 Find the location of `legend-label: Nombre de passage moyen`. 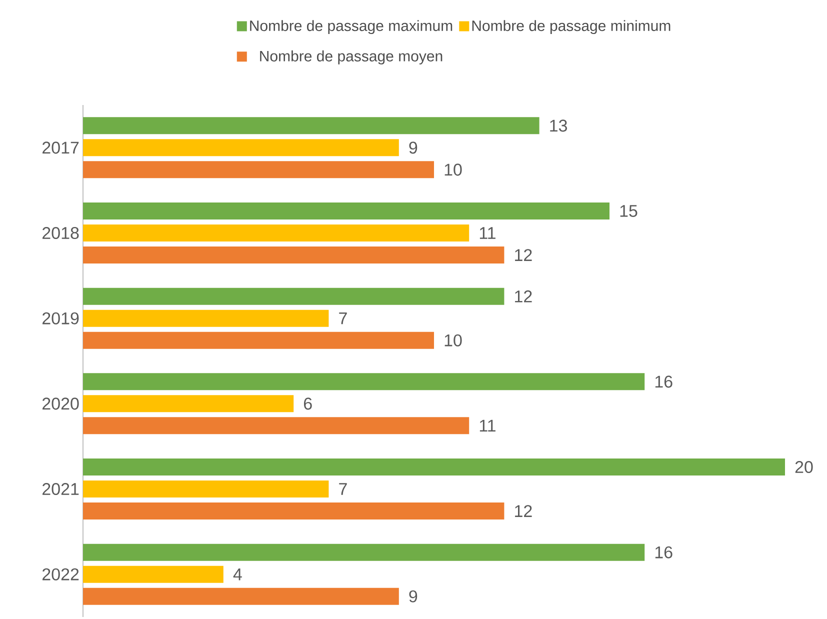

legend-label: Nombre de passage moyen is located at coordinates (351, 57).